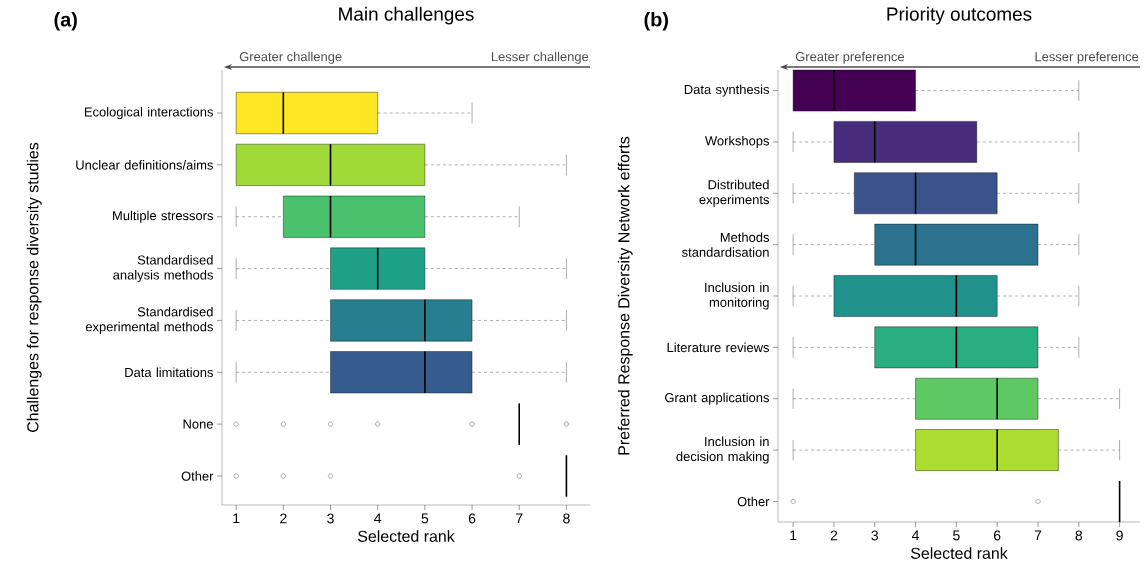 This screenshot has height=571, width=1145. What do you see at coordinates (1119, 535) in the screenshot?
I see `x-tick-label: 9` at bounding box center [1119, 535].